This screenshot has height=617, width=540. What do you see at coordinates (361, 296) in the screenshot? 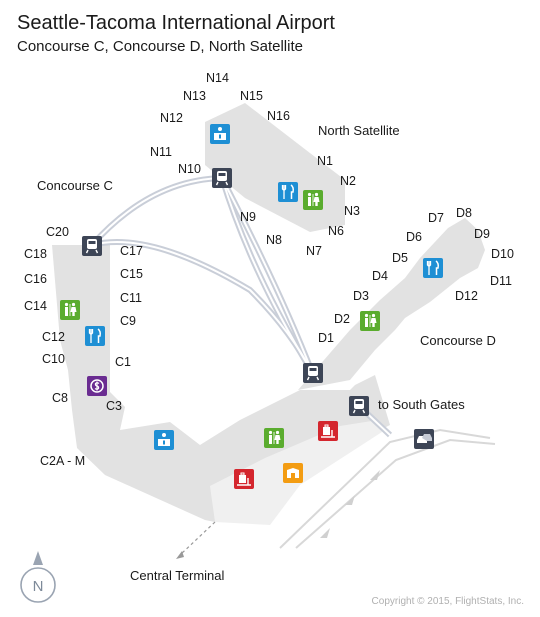
I see `gate-label: D3` at bounding box center [361, 296].